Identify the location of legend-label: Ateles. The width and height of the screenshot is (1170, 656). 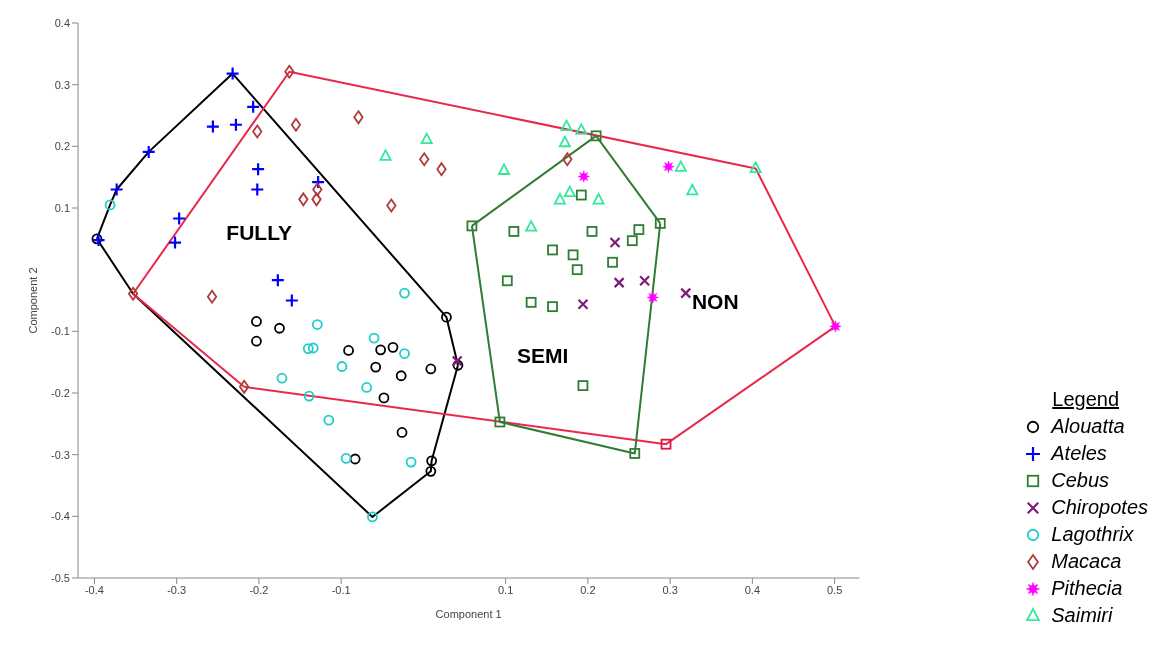
(1079, 453).